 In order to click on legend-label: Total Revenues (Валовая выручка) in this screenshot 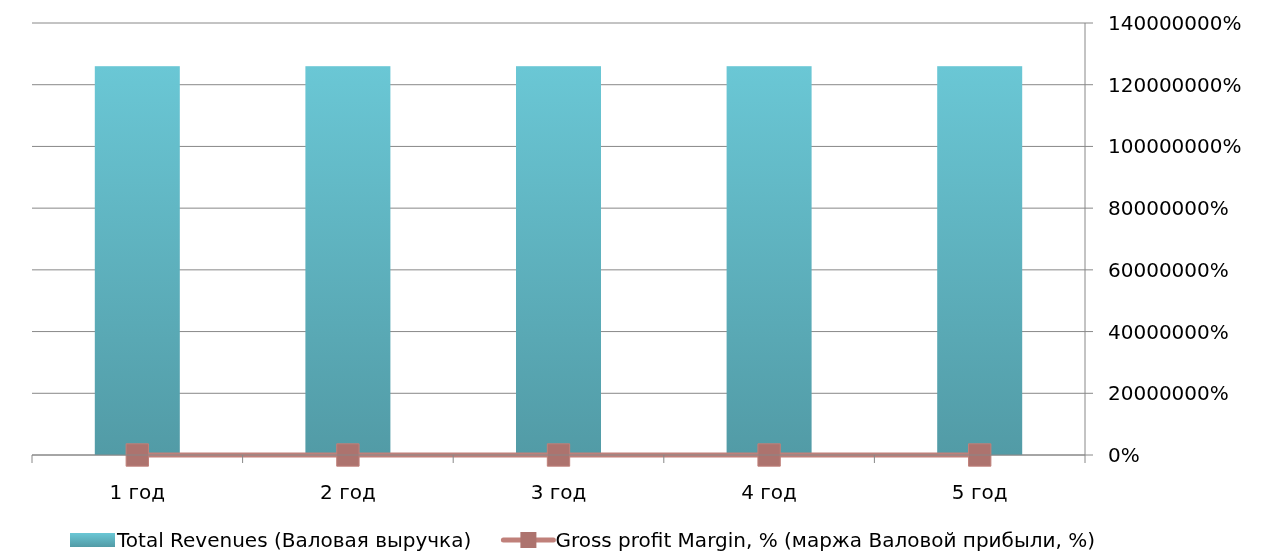, I will do `click(294, 540)`.